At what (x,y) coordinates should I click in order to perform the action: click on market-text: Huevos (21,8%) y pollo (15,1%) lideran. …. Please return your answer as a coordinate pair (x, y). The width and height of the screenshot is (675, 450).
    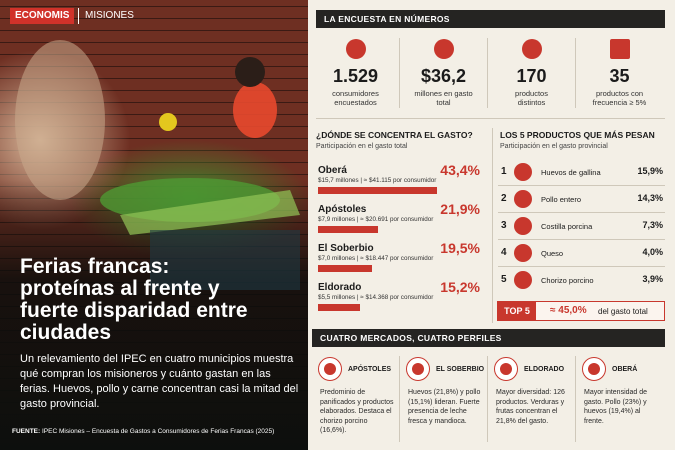
    Looking at the image, I should click on (444, 407).